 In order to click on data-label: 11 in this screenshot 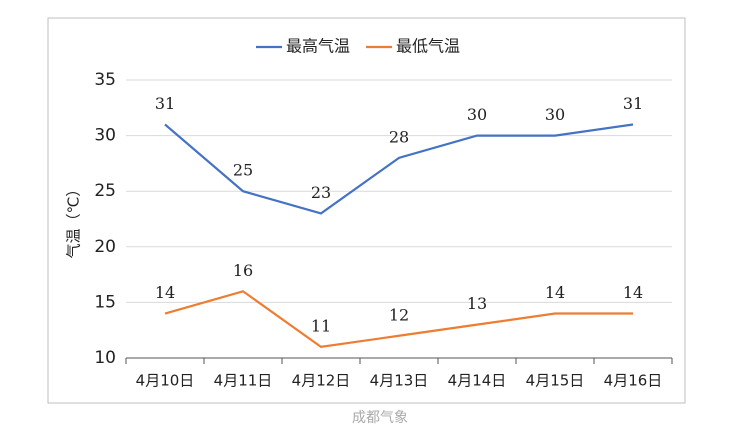, I will do `click(321, 325)`.